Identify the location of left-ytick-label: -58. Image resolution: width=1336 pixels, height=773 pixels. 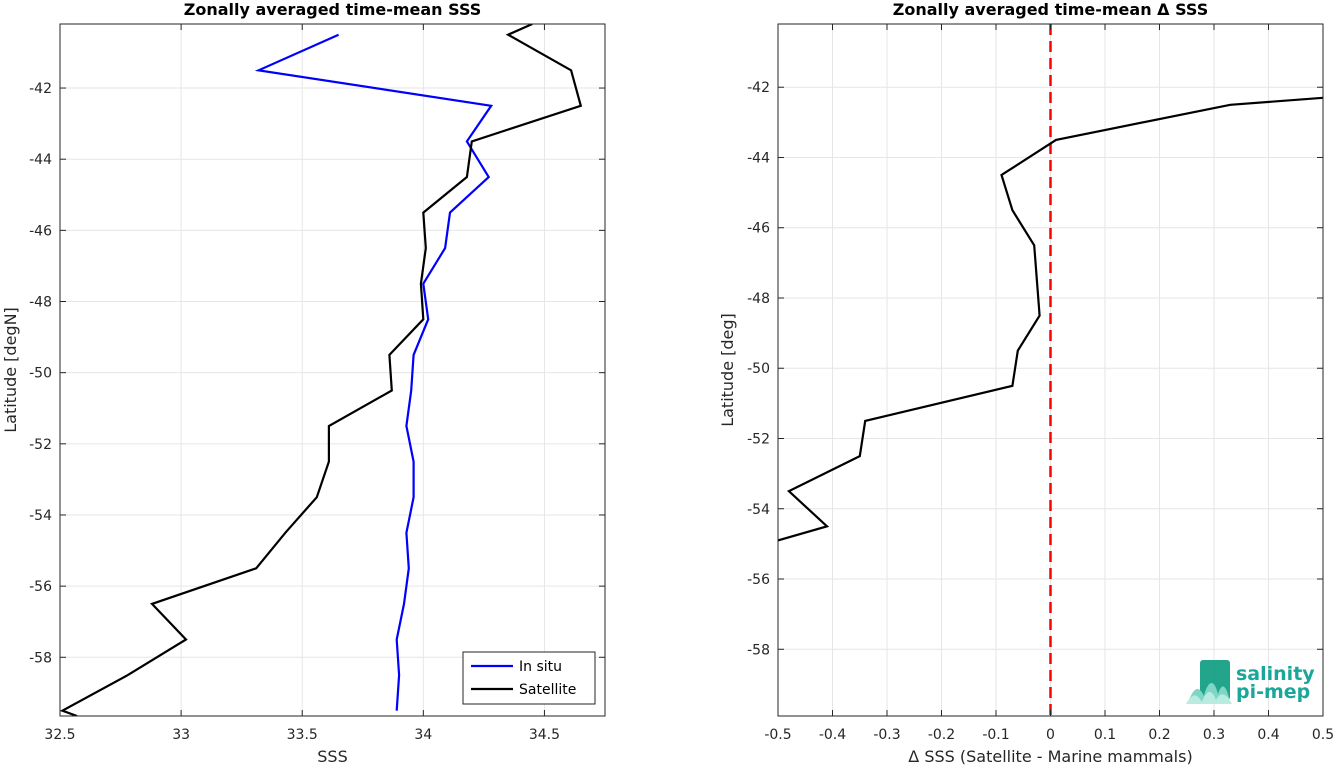
(40, 658).